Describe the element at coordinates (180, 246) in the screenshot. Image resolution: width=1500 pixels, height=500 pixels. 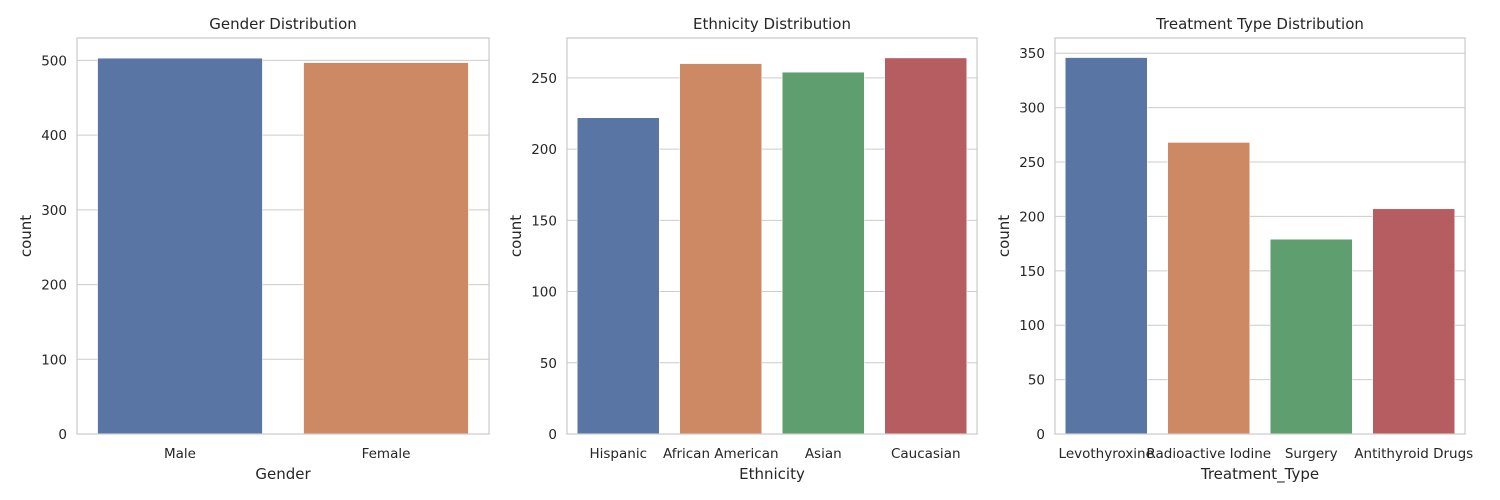
I see `bar-male` at that location.